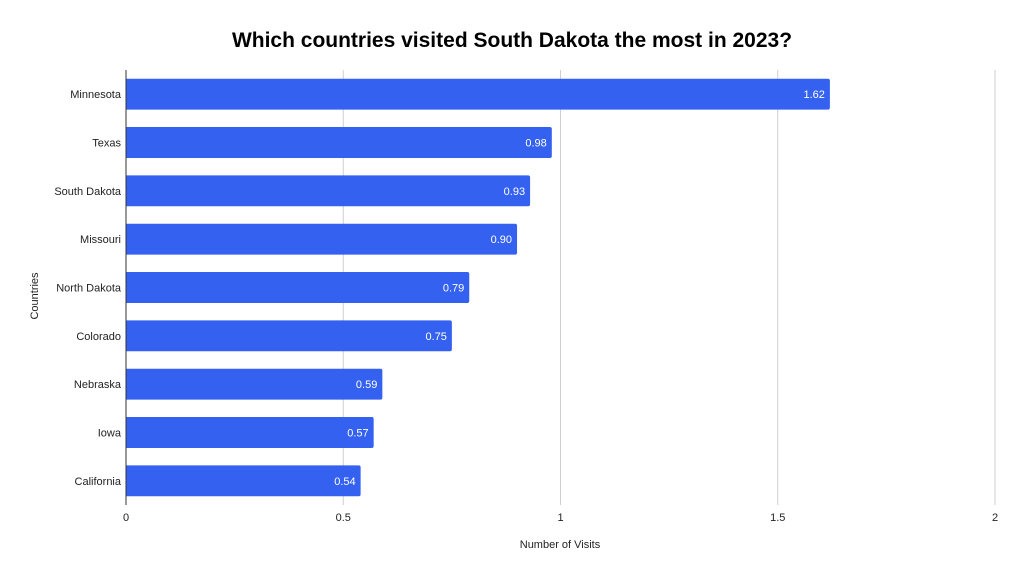  I want to click on x-tick-label: 1, so click(560, 518).